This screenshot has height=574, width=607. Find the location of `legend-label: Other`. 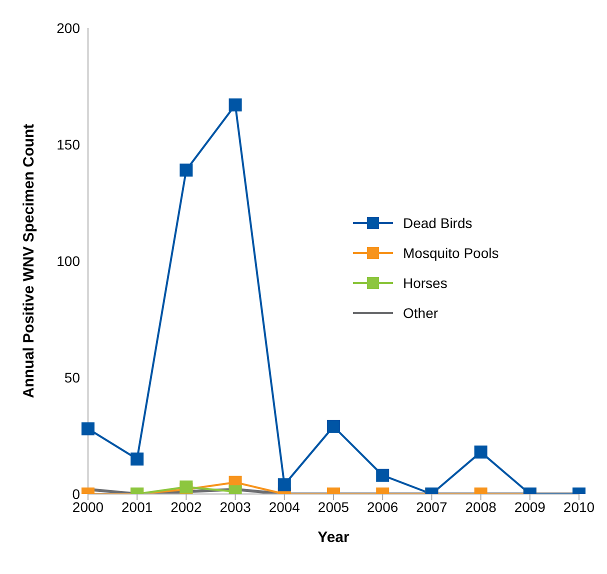

legend-label: Other is located at coordinates (420, 313).